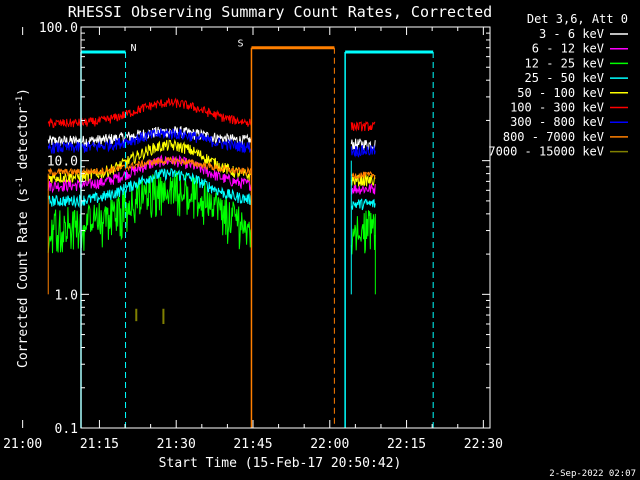 This screenshot has width=640, height=480. What do you see at coordinates (58, 28) in the screenshot?
I see `y-tick-label: 100.0` at bounding box center [58, 28].